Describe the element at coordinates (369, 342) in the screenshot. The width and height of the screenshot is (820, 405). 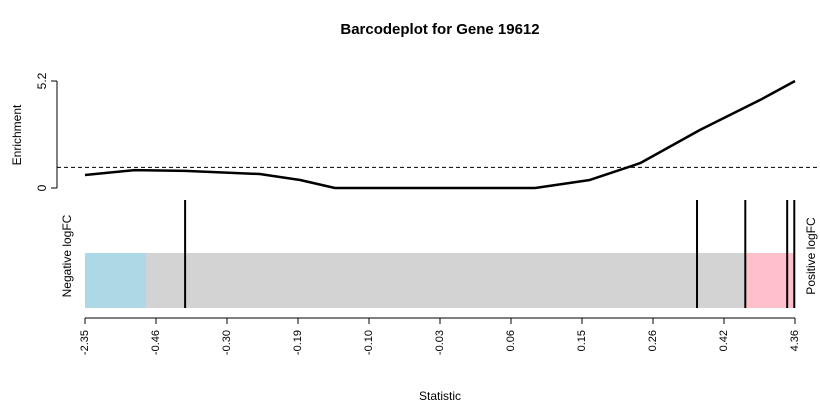
I see `x-tick-label: -0.10` at that location.